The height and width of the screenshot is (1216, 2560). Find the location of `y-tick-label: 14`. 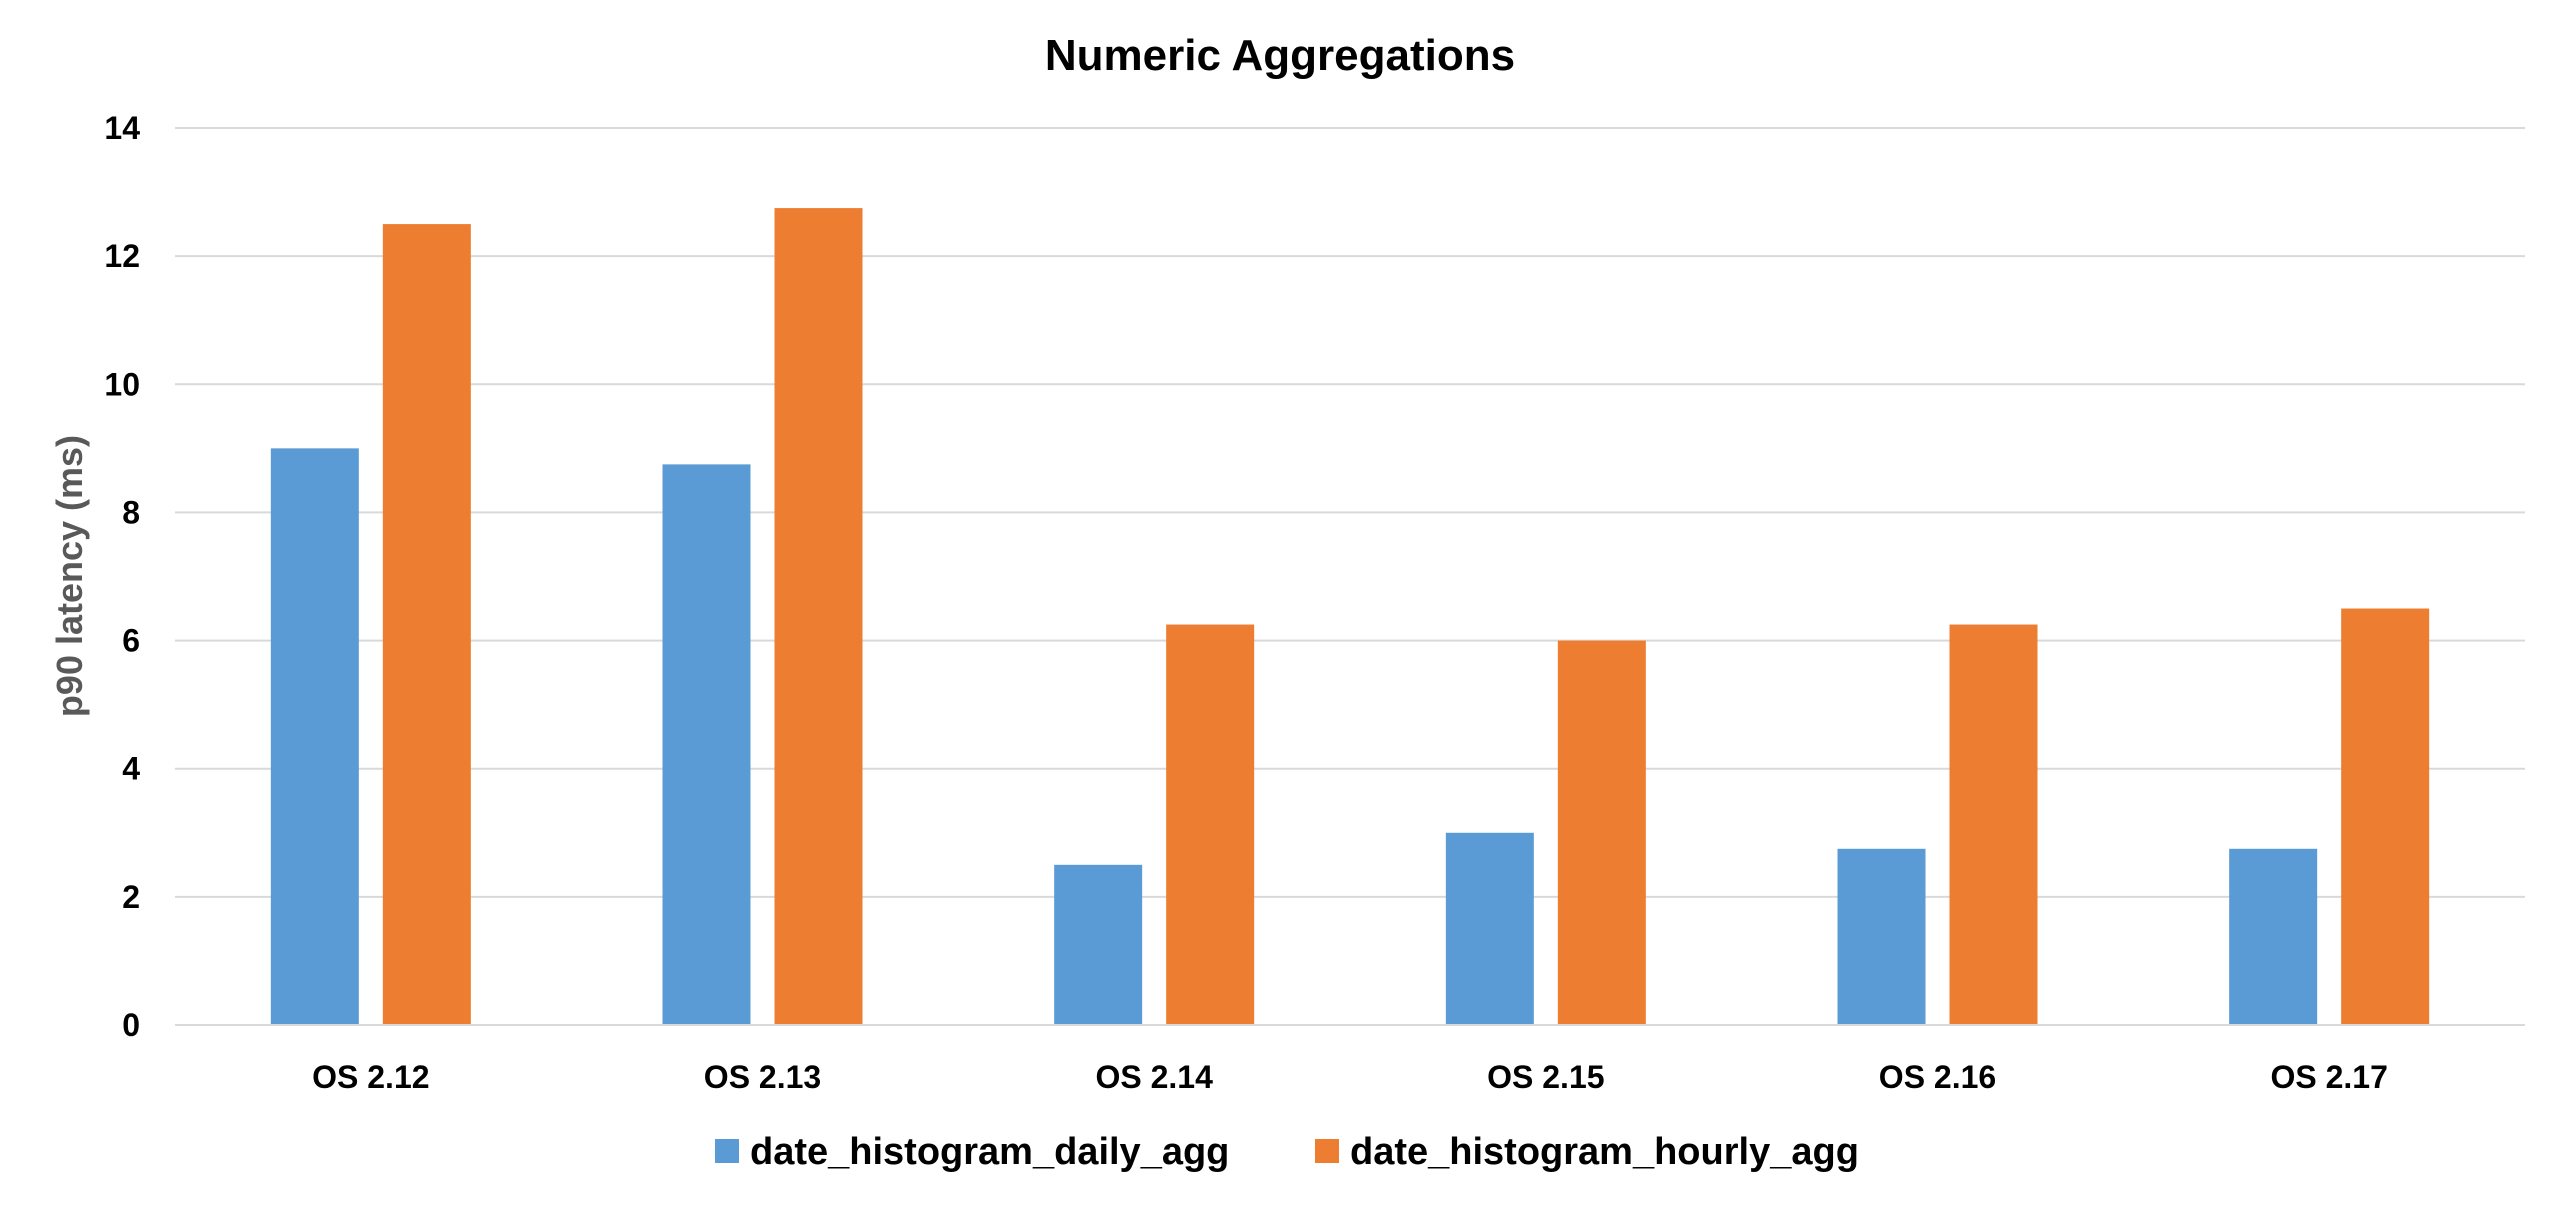

y-tick-label: 14 is located at coordinates (122, 128).